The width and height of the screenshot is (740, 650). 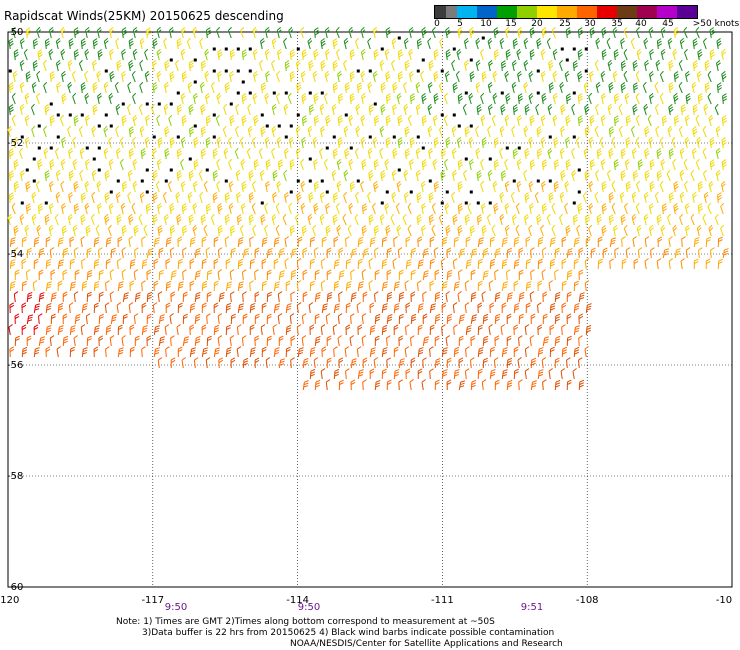 What do you see at coordinates (354, 607) in the screenshot?
I see `time-labels: 9:50 9:50 9:51` at bounding box center [354, 607].